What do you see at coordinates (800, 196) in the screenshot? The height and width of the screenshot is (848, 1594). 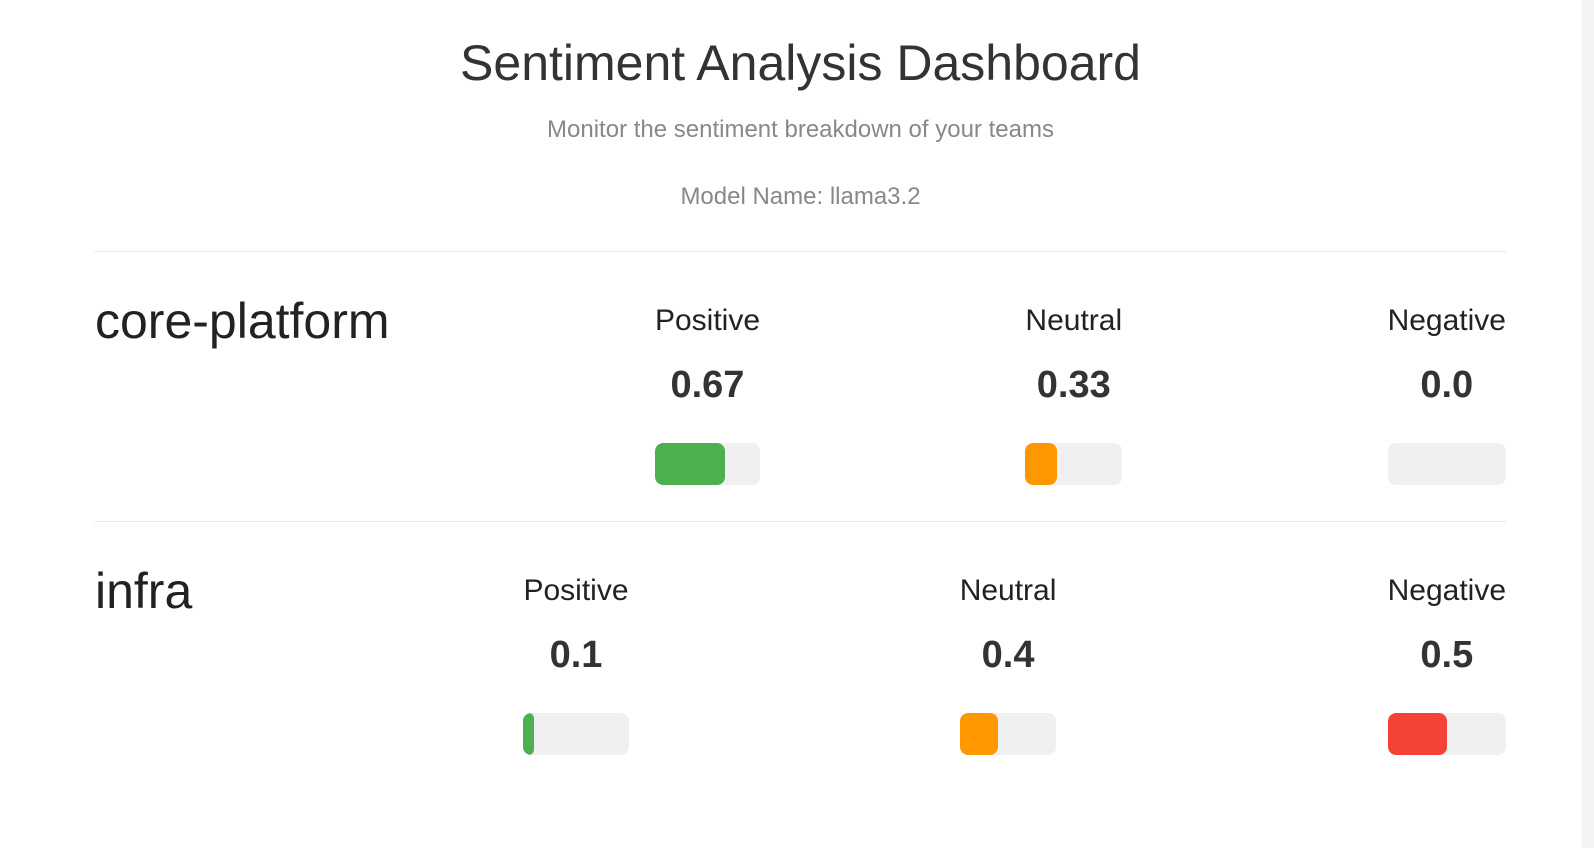 I see `model-name: Model Name: llama3.2` at bounding box center [800, 196].